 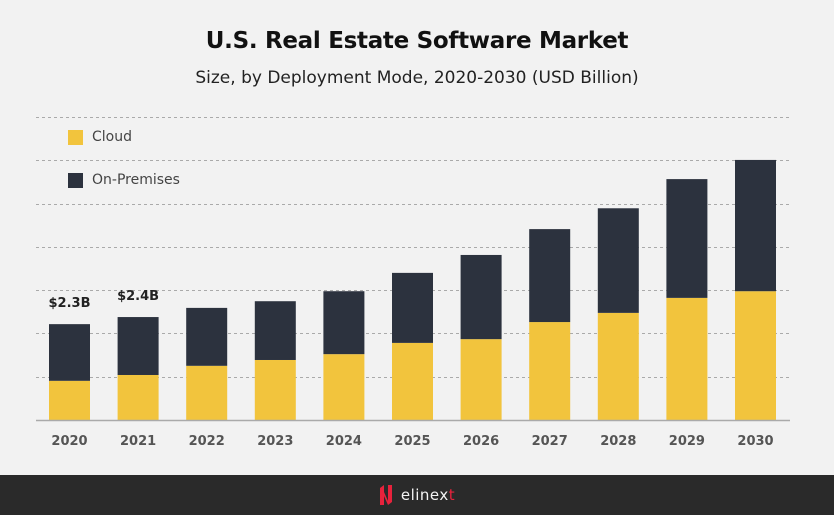 What do you see at coordinates (755, 225) in the screenshot?
I see `bar-on-premises-2030` at bounding box center [755, 225].